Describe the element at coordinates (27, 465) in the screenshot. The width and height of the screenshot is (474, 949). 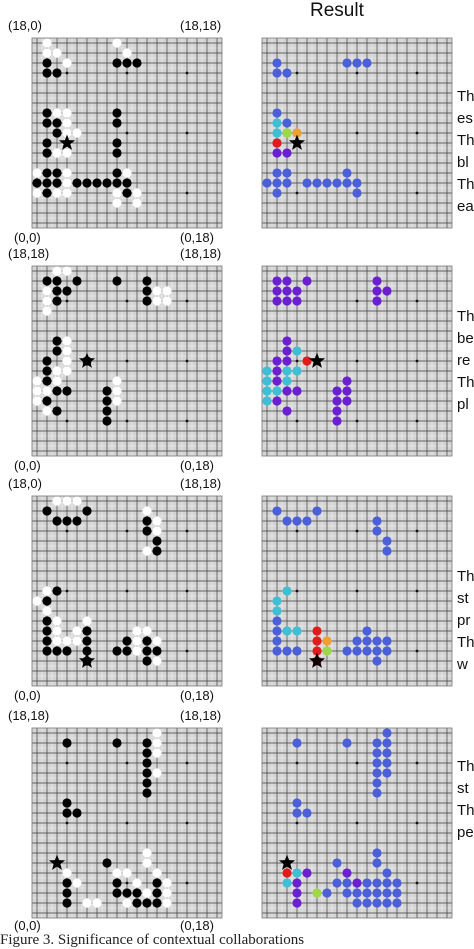
I see `coord-bottom-left: (0,0)` at that location.